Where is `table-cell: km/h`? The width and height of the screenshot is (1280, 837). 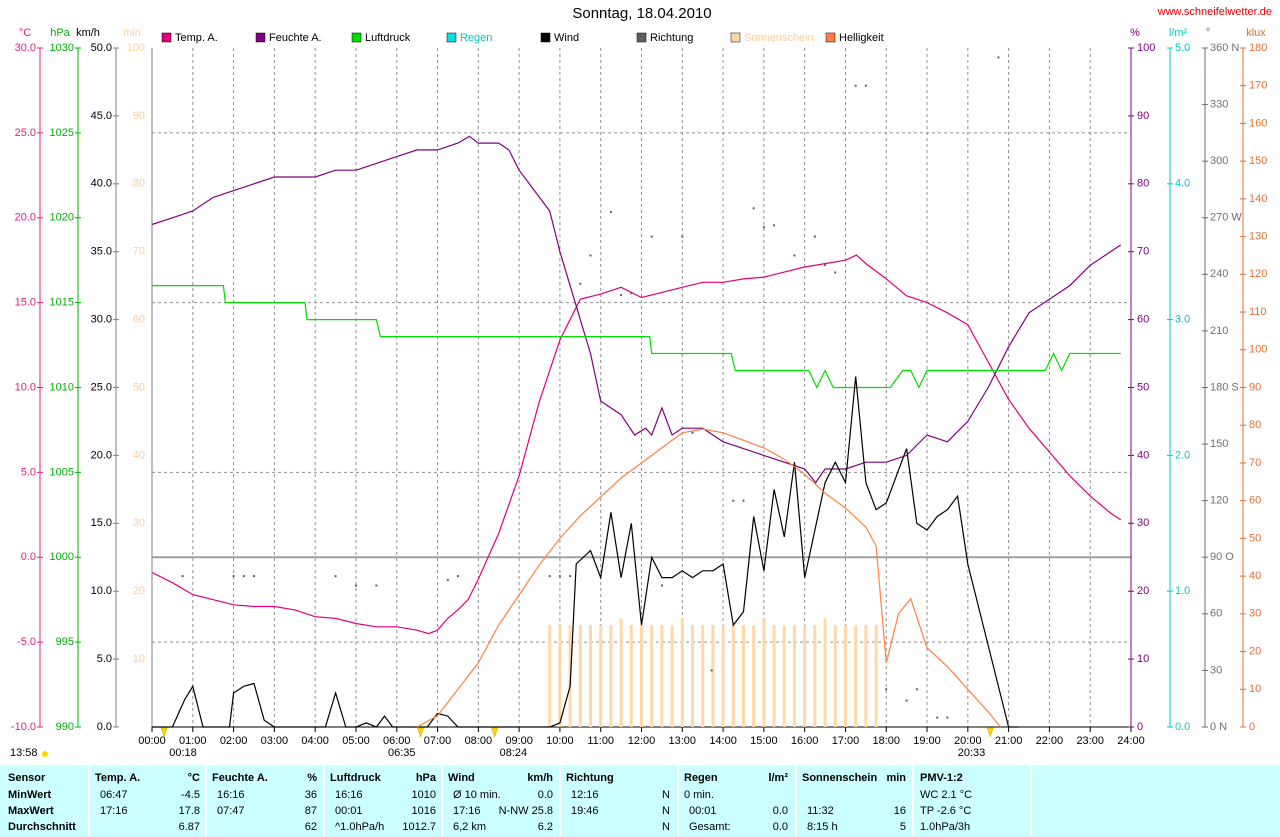
table-cell: km/h is located at coordinates (540, 778).